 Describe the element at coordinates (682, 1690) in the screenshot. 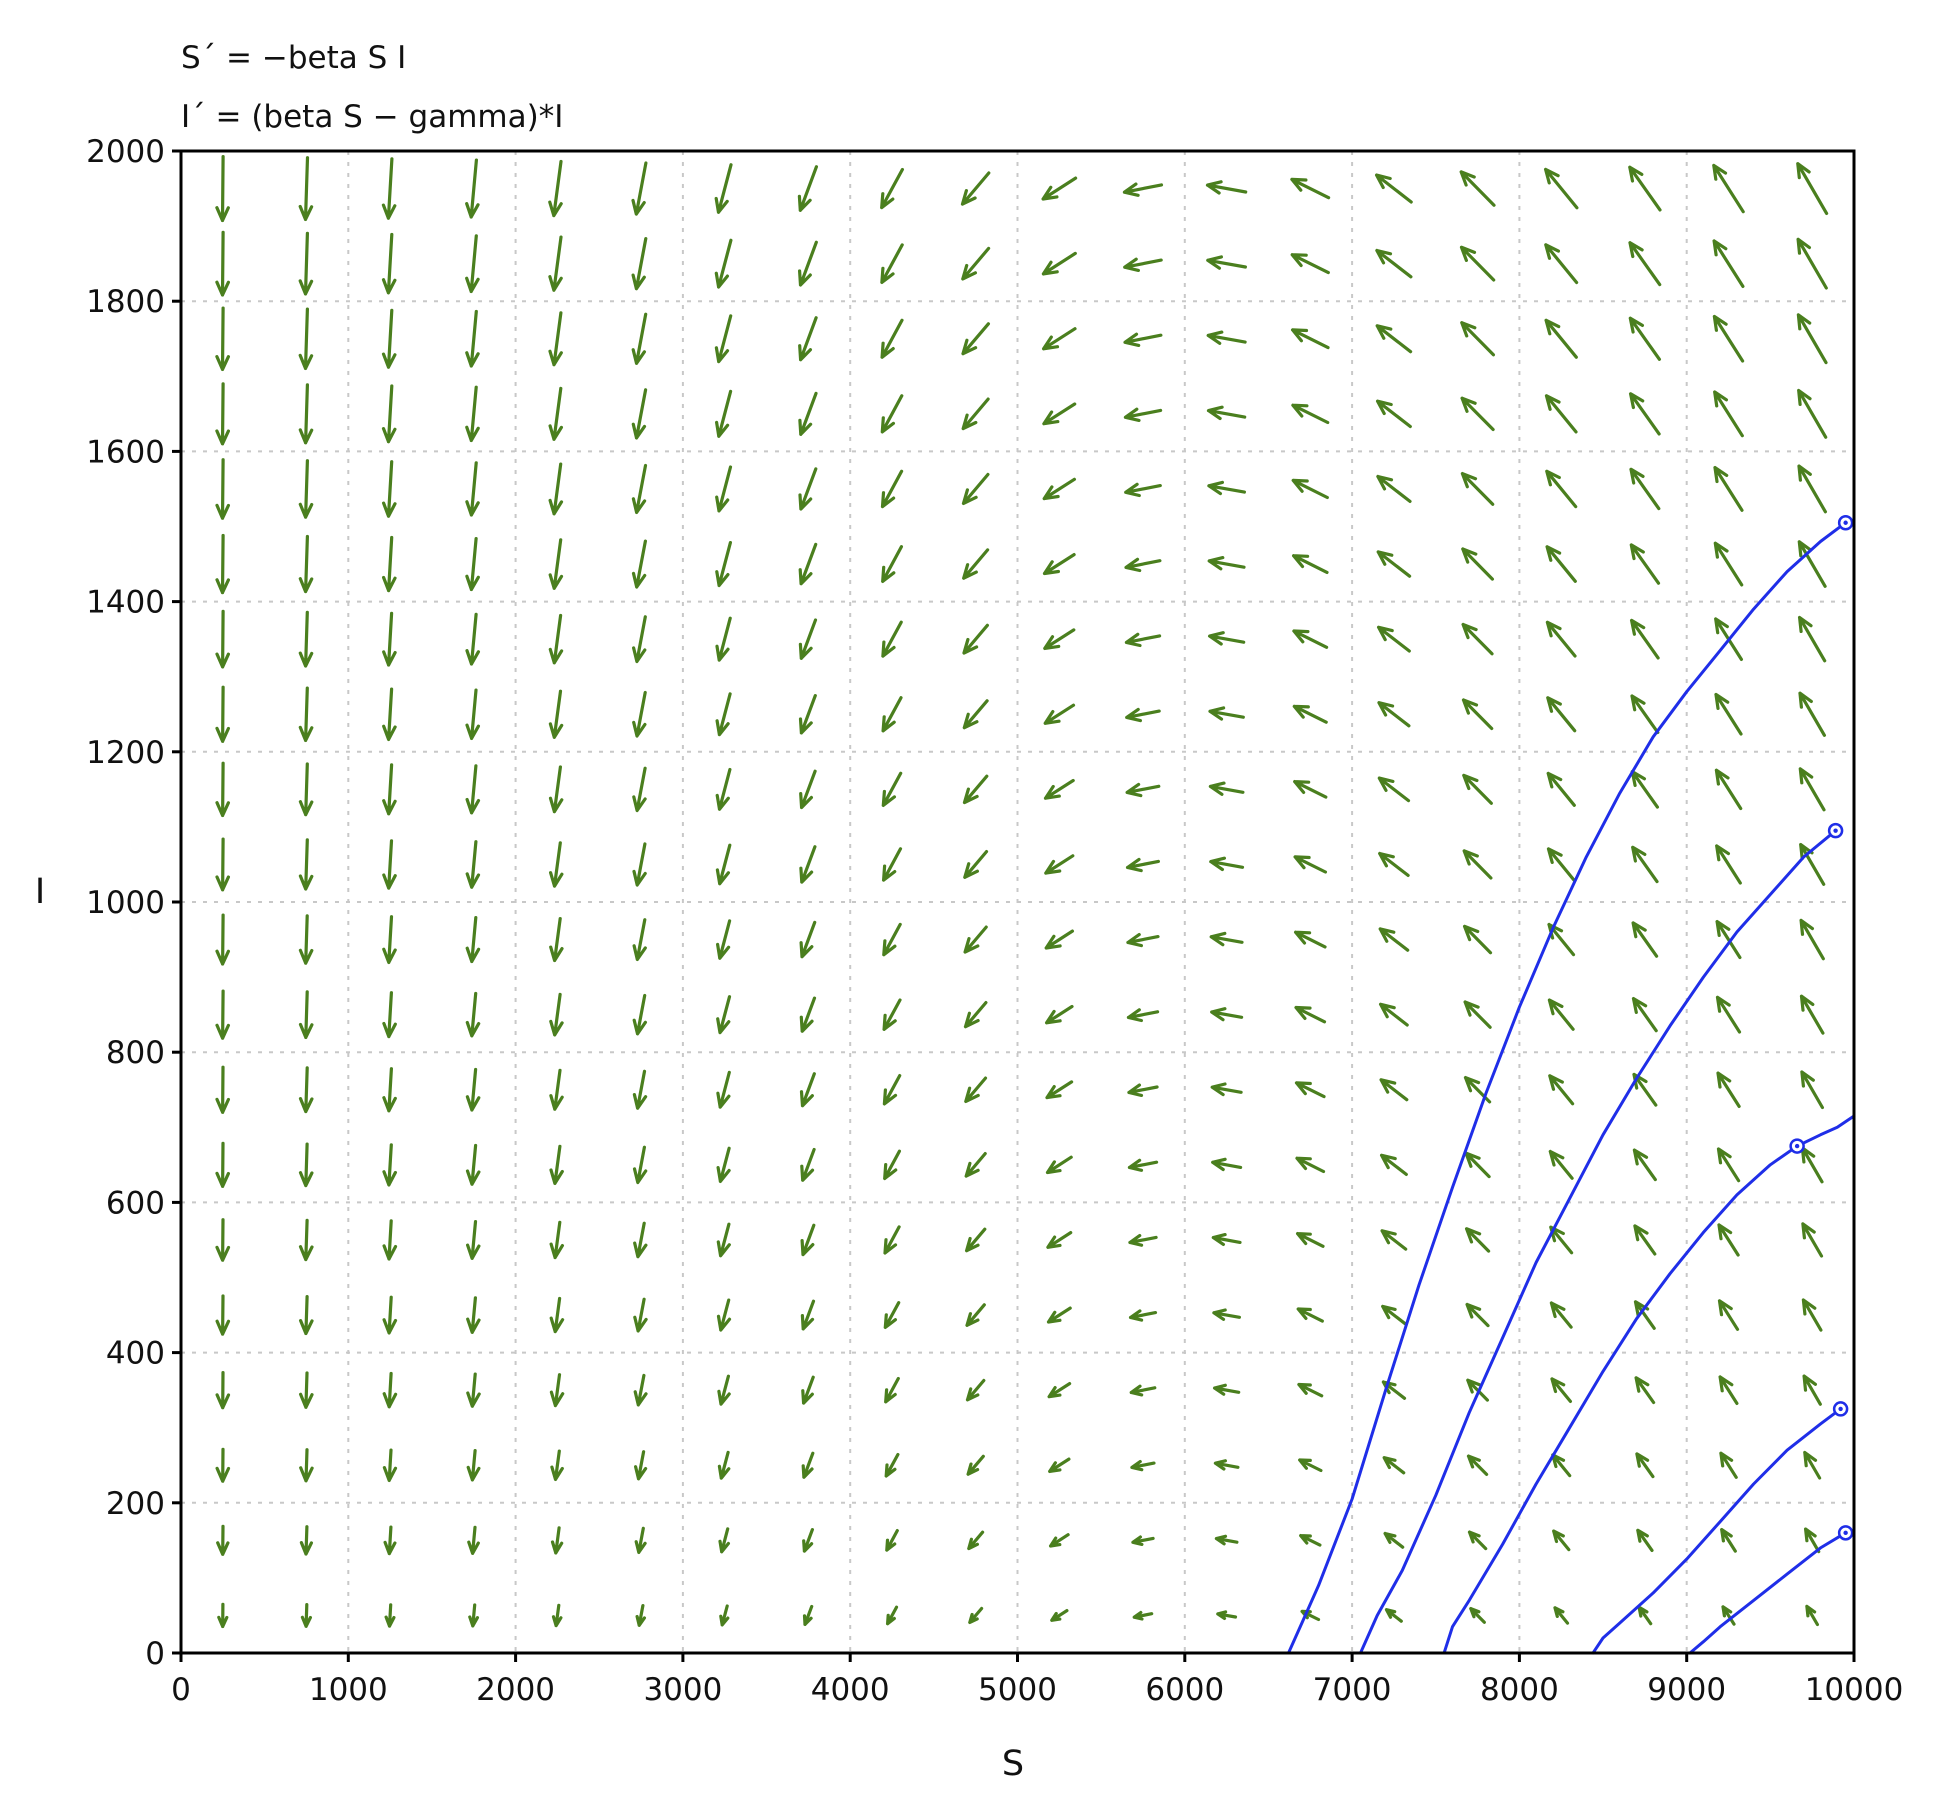

I see `x-tick-label: 3000` at that location.